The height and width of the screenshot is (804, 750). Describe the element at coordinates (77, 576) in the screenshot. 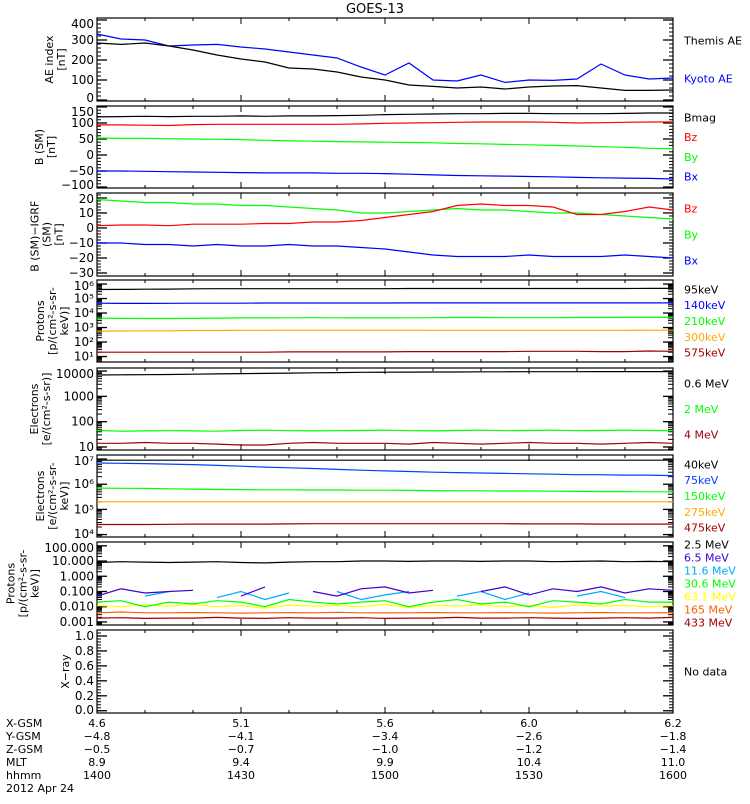

I see `y-tick-label: 1.000` at that location.